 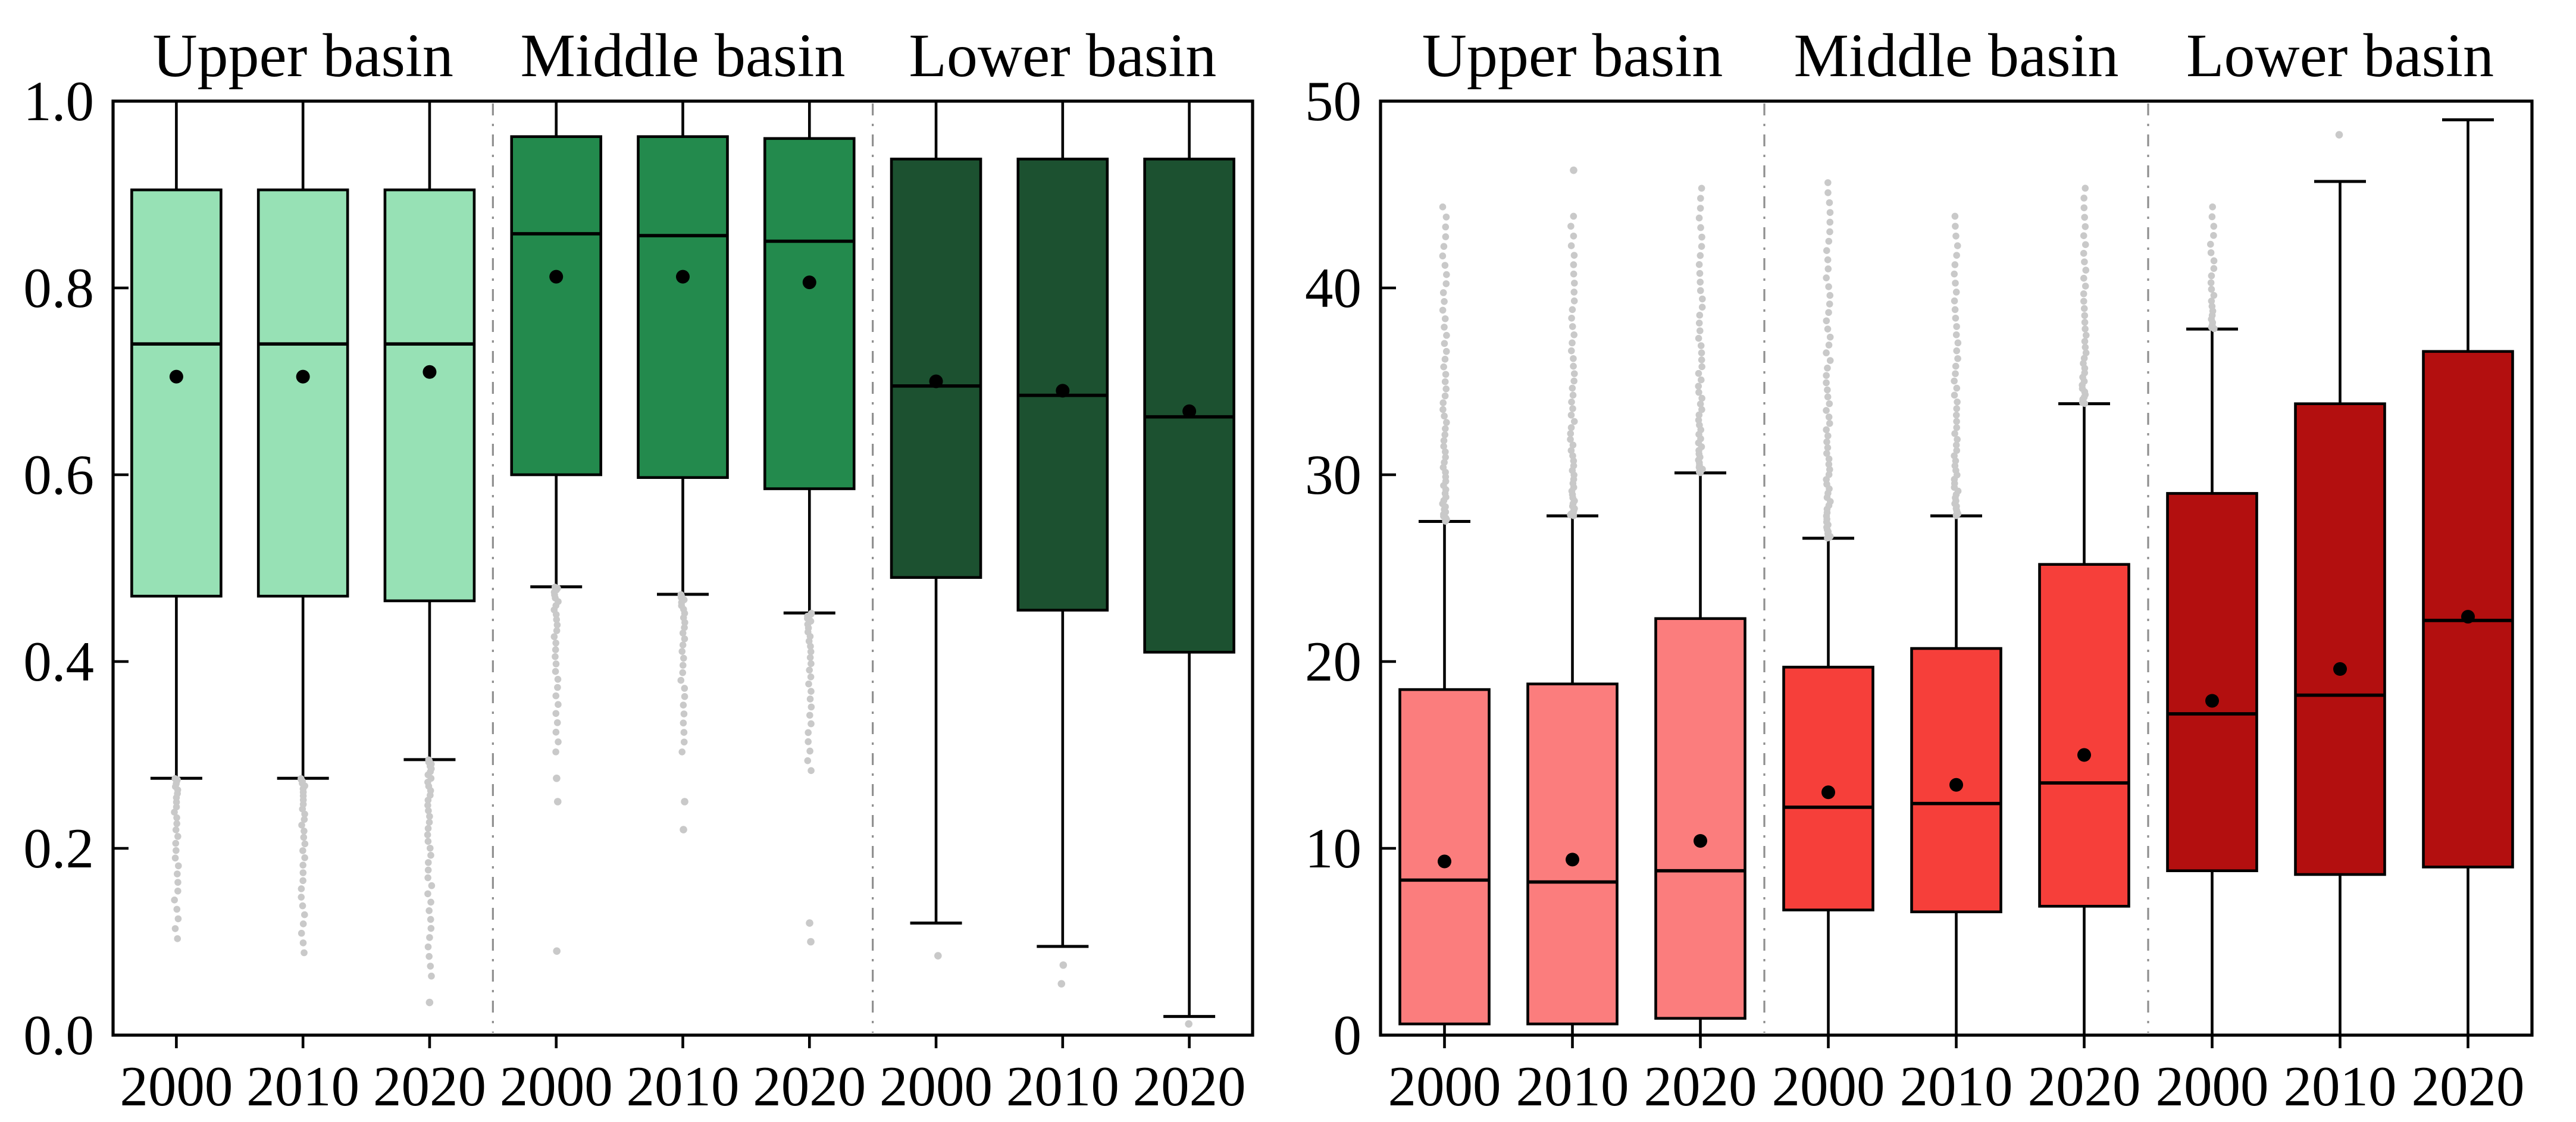 I want to click on x-tick-label: 2000, so click(x=2212, y=1086).